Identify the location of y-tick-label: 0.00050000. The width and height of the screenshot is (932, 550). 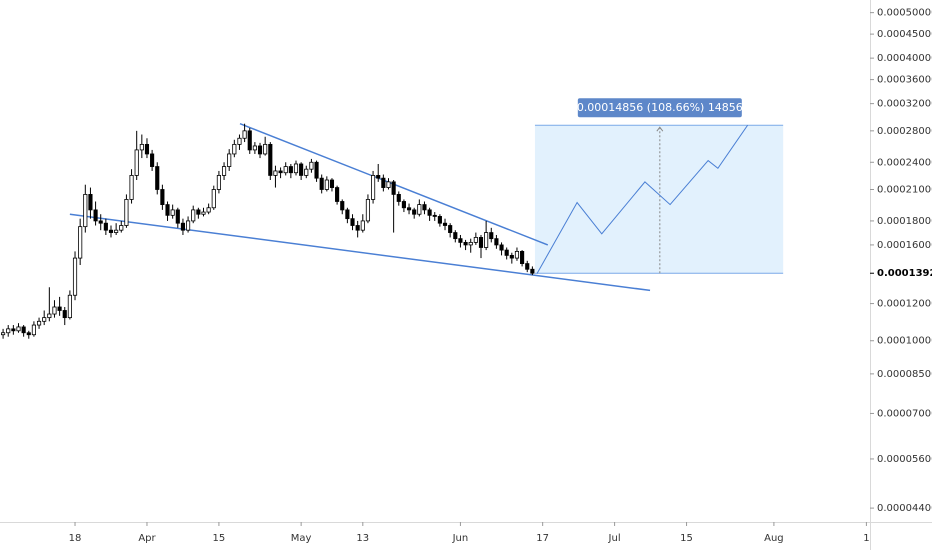
(904, 13).